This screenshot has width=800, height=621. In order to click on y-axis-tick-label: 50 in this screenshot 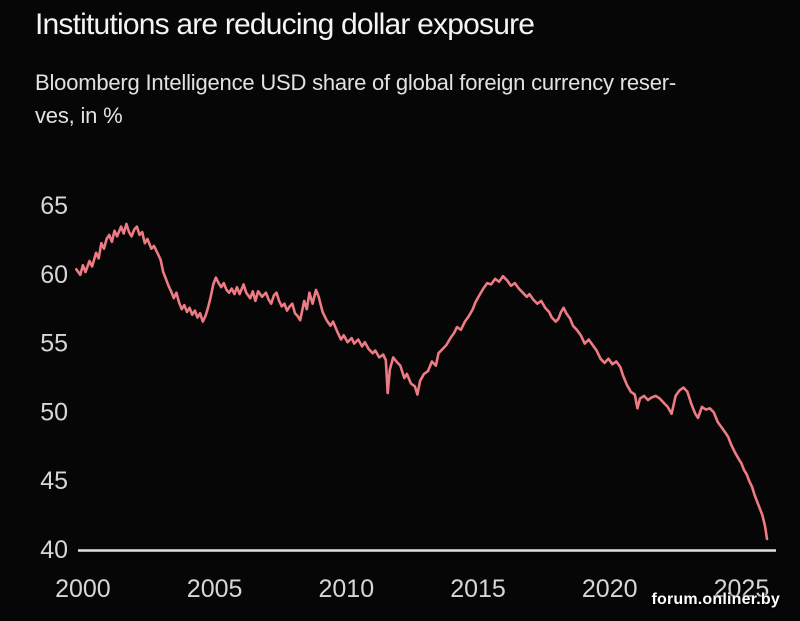, I will do `click(54, 412)`.